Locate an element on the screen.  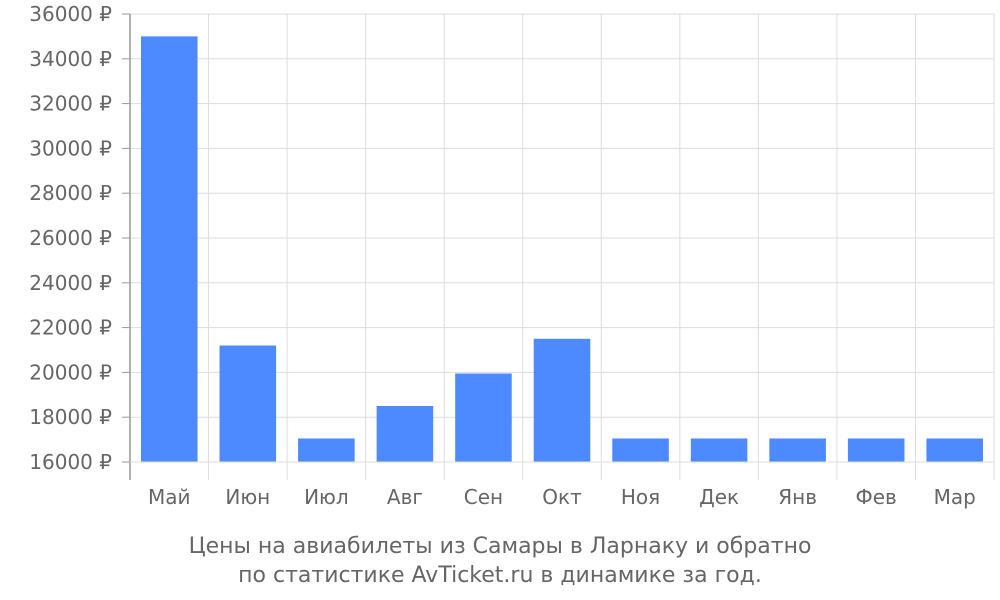
y-tick-label: 32000 ₽ is located at coordinates (70, 104).